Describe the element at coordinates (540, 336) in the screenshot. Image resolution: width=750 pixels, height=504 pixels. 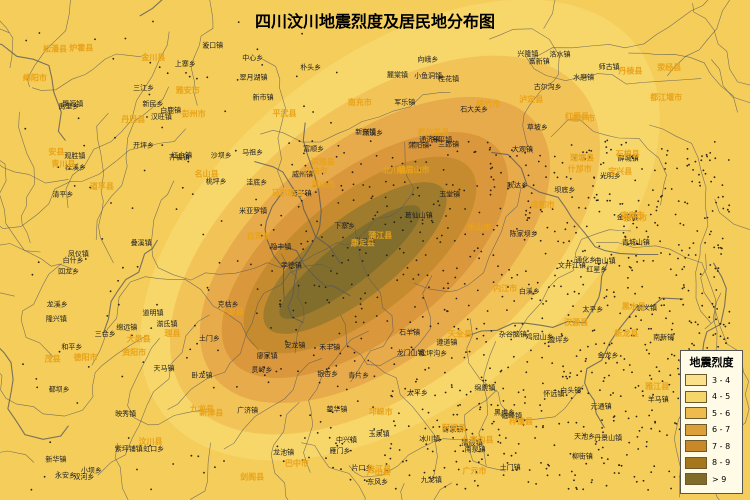
I see `place-label: 鸡冠山乡` at that location.